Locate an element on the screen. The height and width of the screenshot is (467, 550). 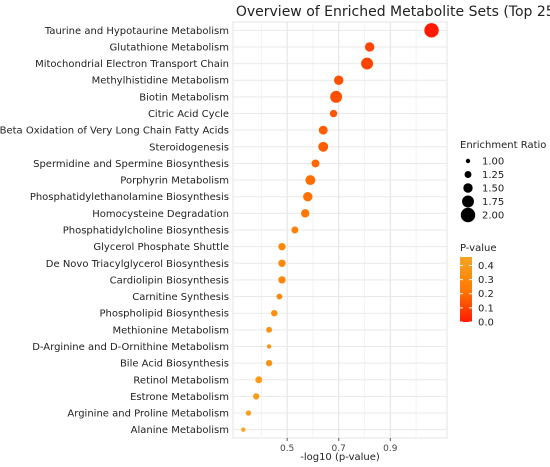
p-value-legend: P-value 0.4 0.3 0.2 0.1 0.0 is located at coordinates (478, 286).